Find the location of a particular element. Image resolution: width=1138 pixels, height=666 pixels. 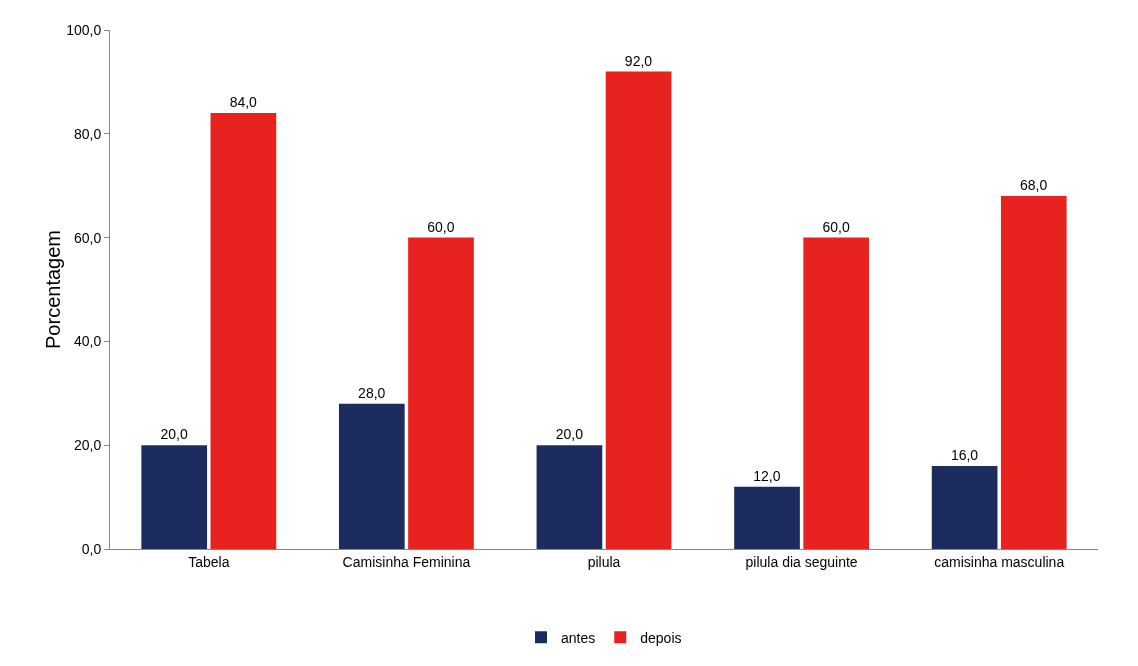

data-label: 16,0 is located at coordinates (964, 454).